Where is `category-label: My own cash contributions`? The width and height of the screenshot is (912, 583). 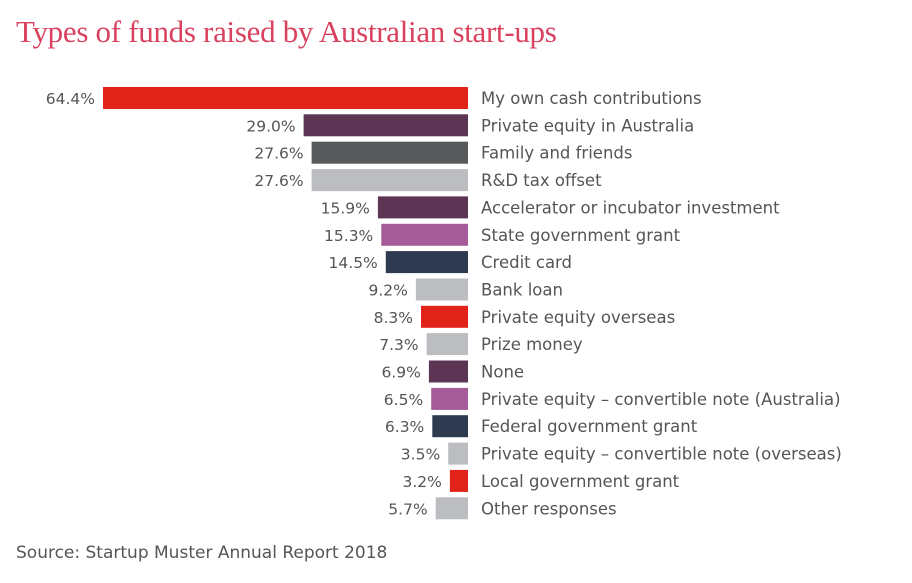
category-label: My own cash contributions is located at coordinates (591, 98).